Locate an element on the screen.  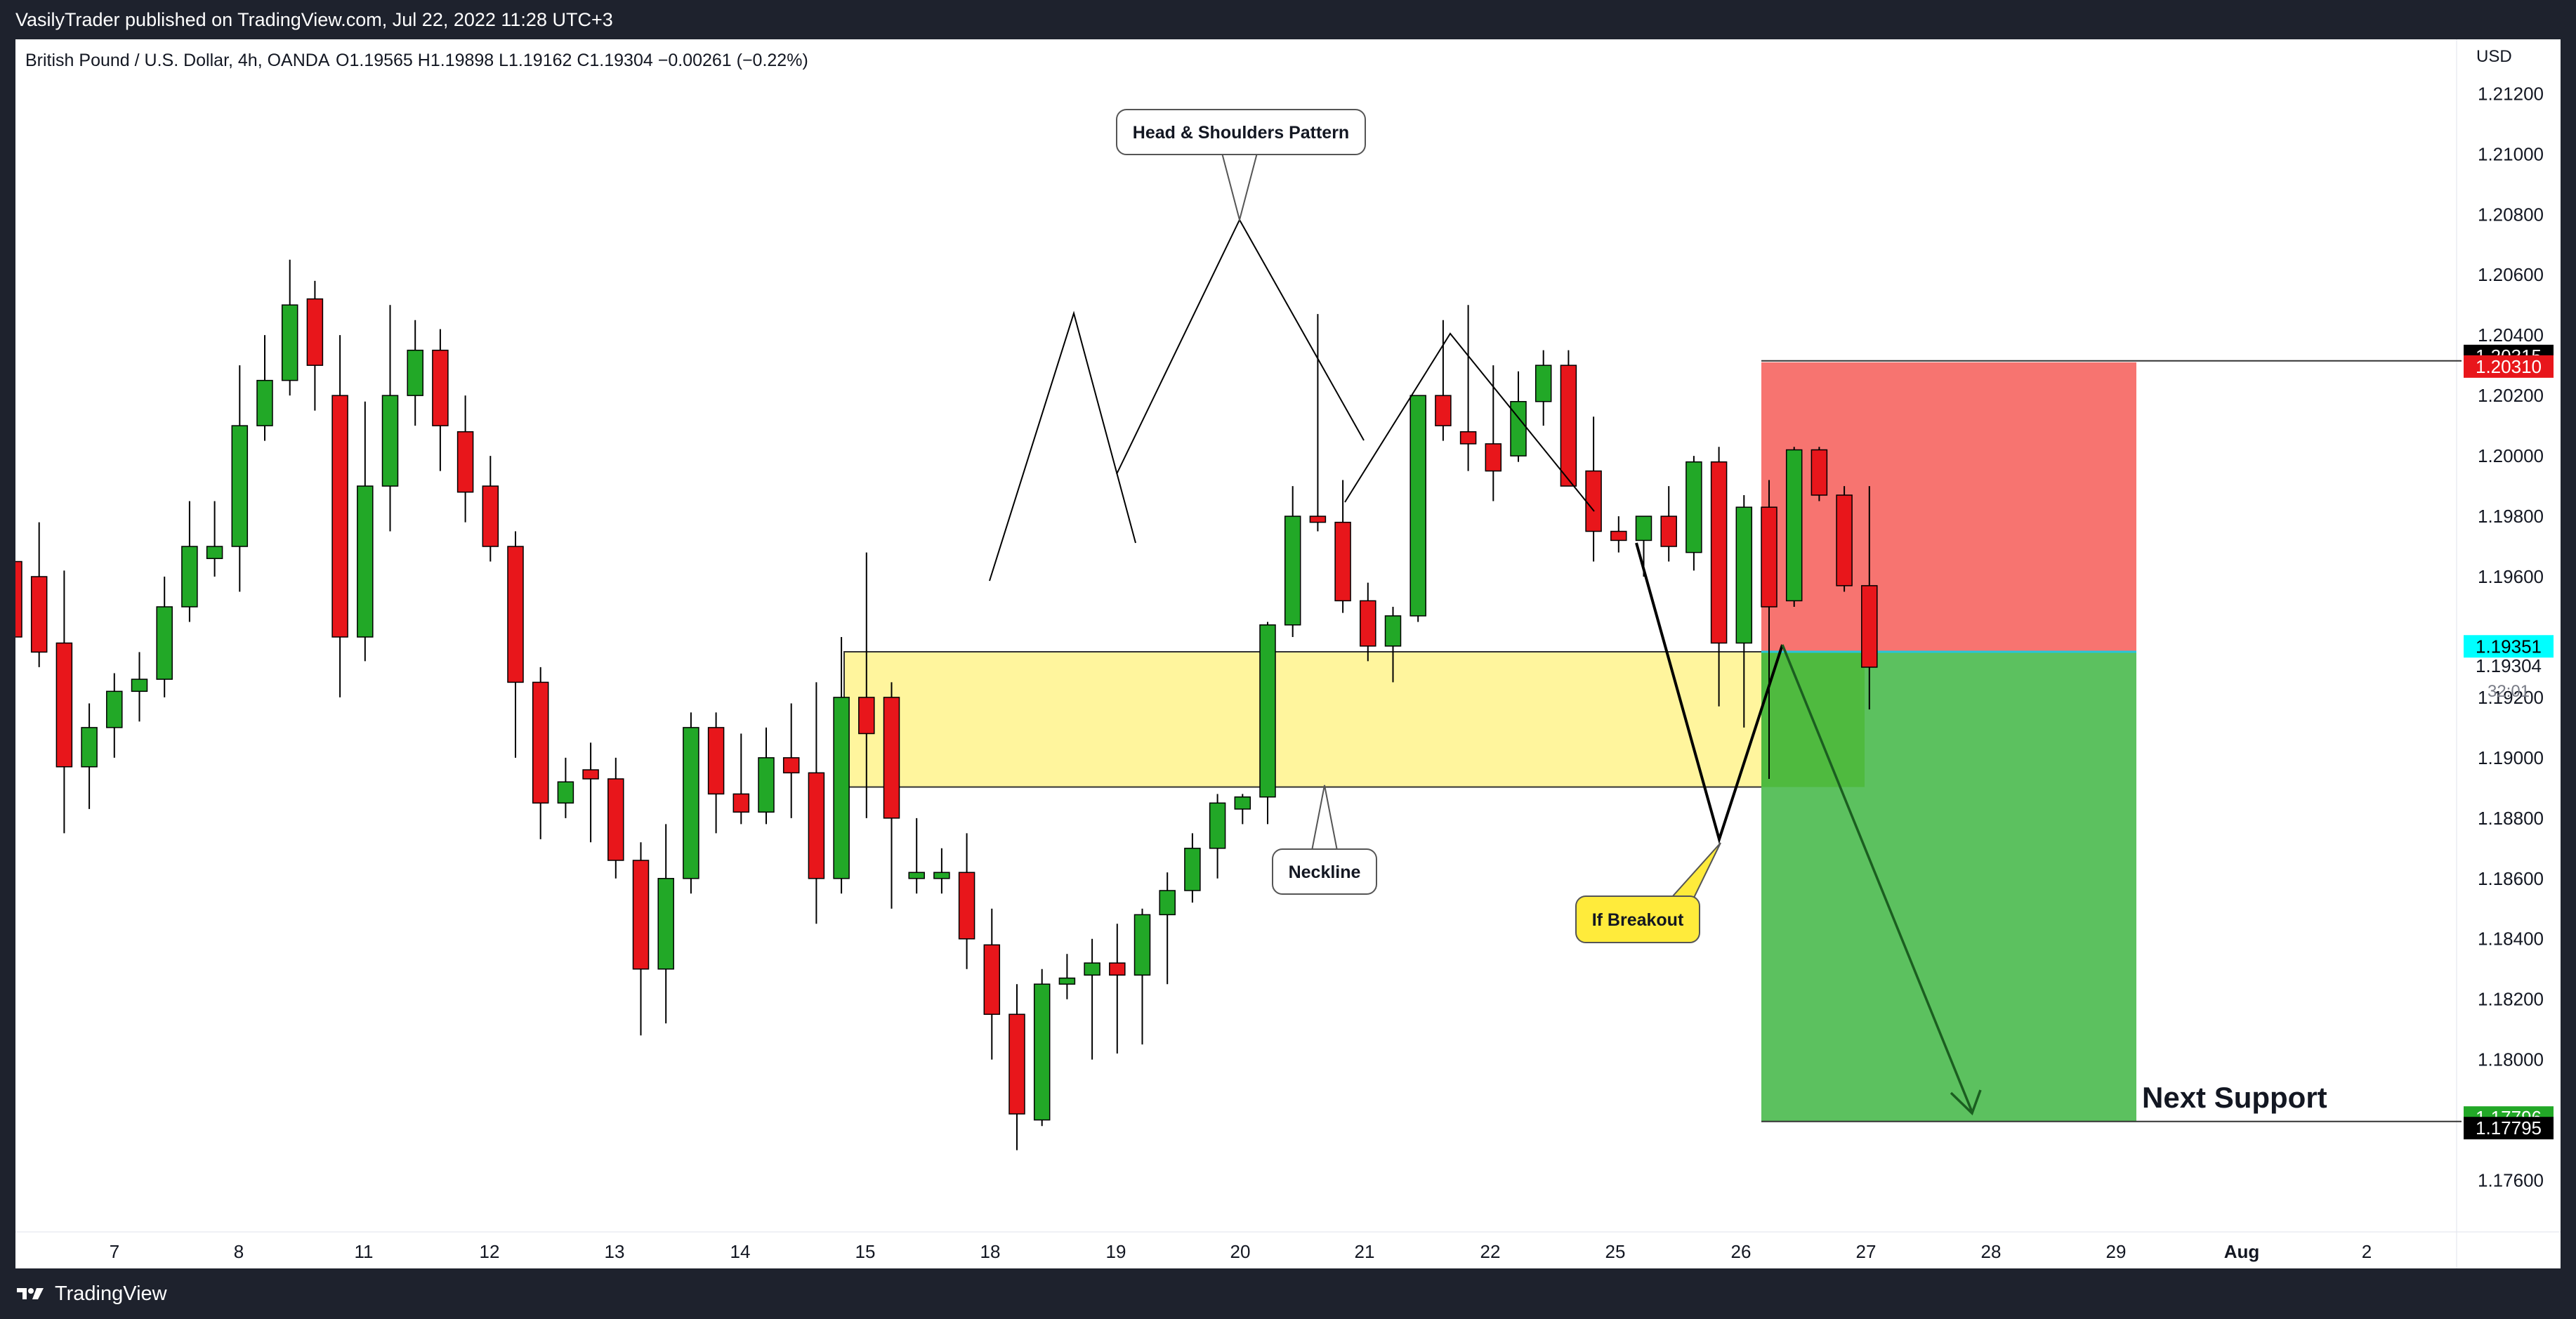
right-shoulder-line is located at coordinates (1469, 422).